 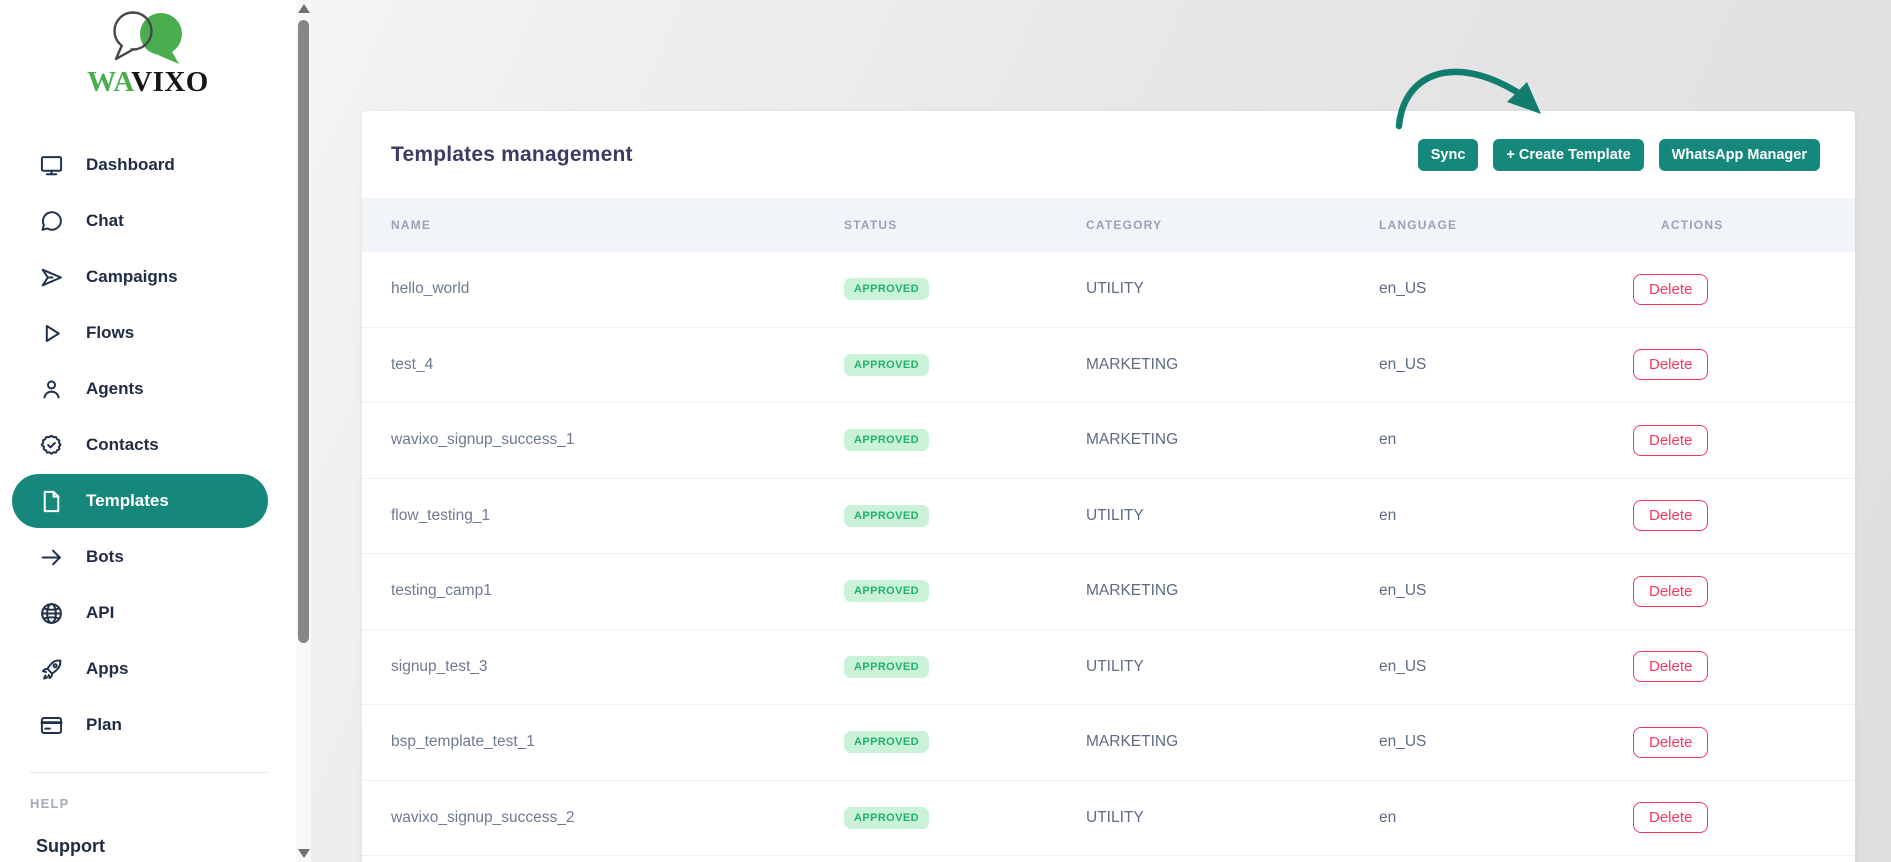 What do you see at coordinates (51, 221) in the screenshot?
I see `chat-icon` at bounding box center [51, 221].